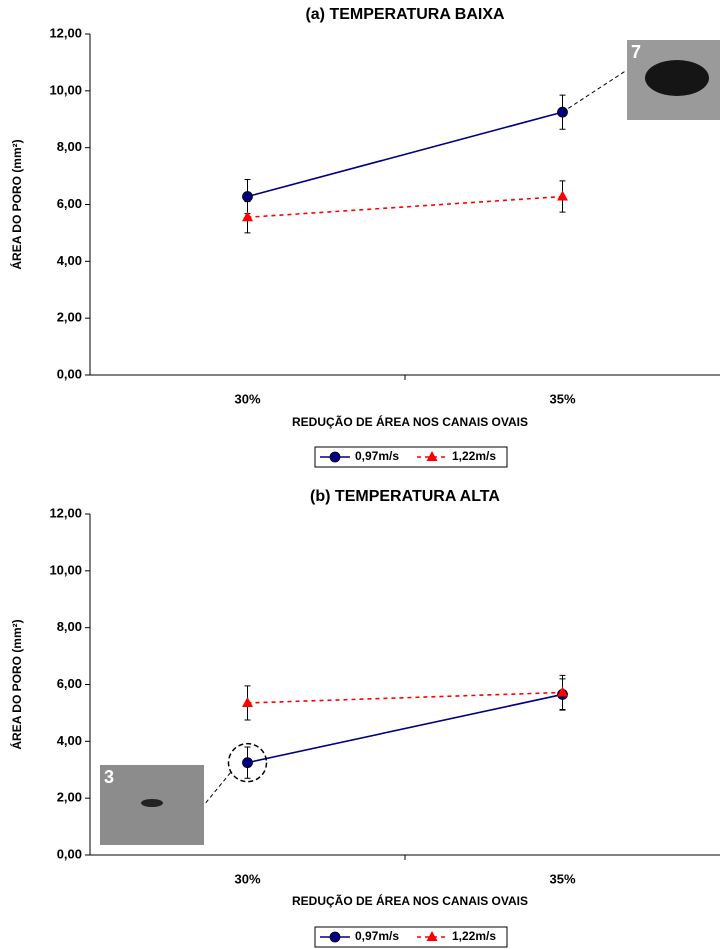 The height and width of the screenshot is (949, 720). I want to click on chart-title: (b) TEMPERATURA ALTA, so click(405, 496).